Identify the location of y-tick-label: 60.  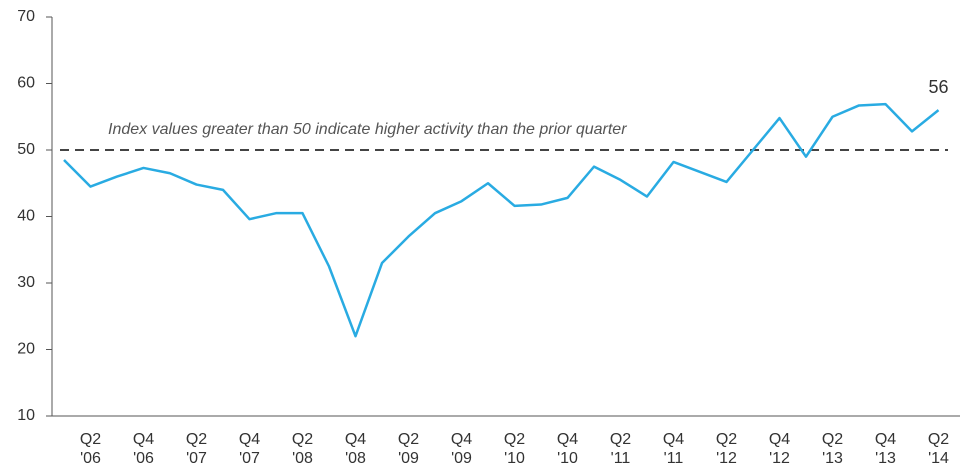
(26, 83).